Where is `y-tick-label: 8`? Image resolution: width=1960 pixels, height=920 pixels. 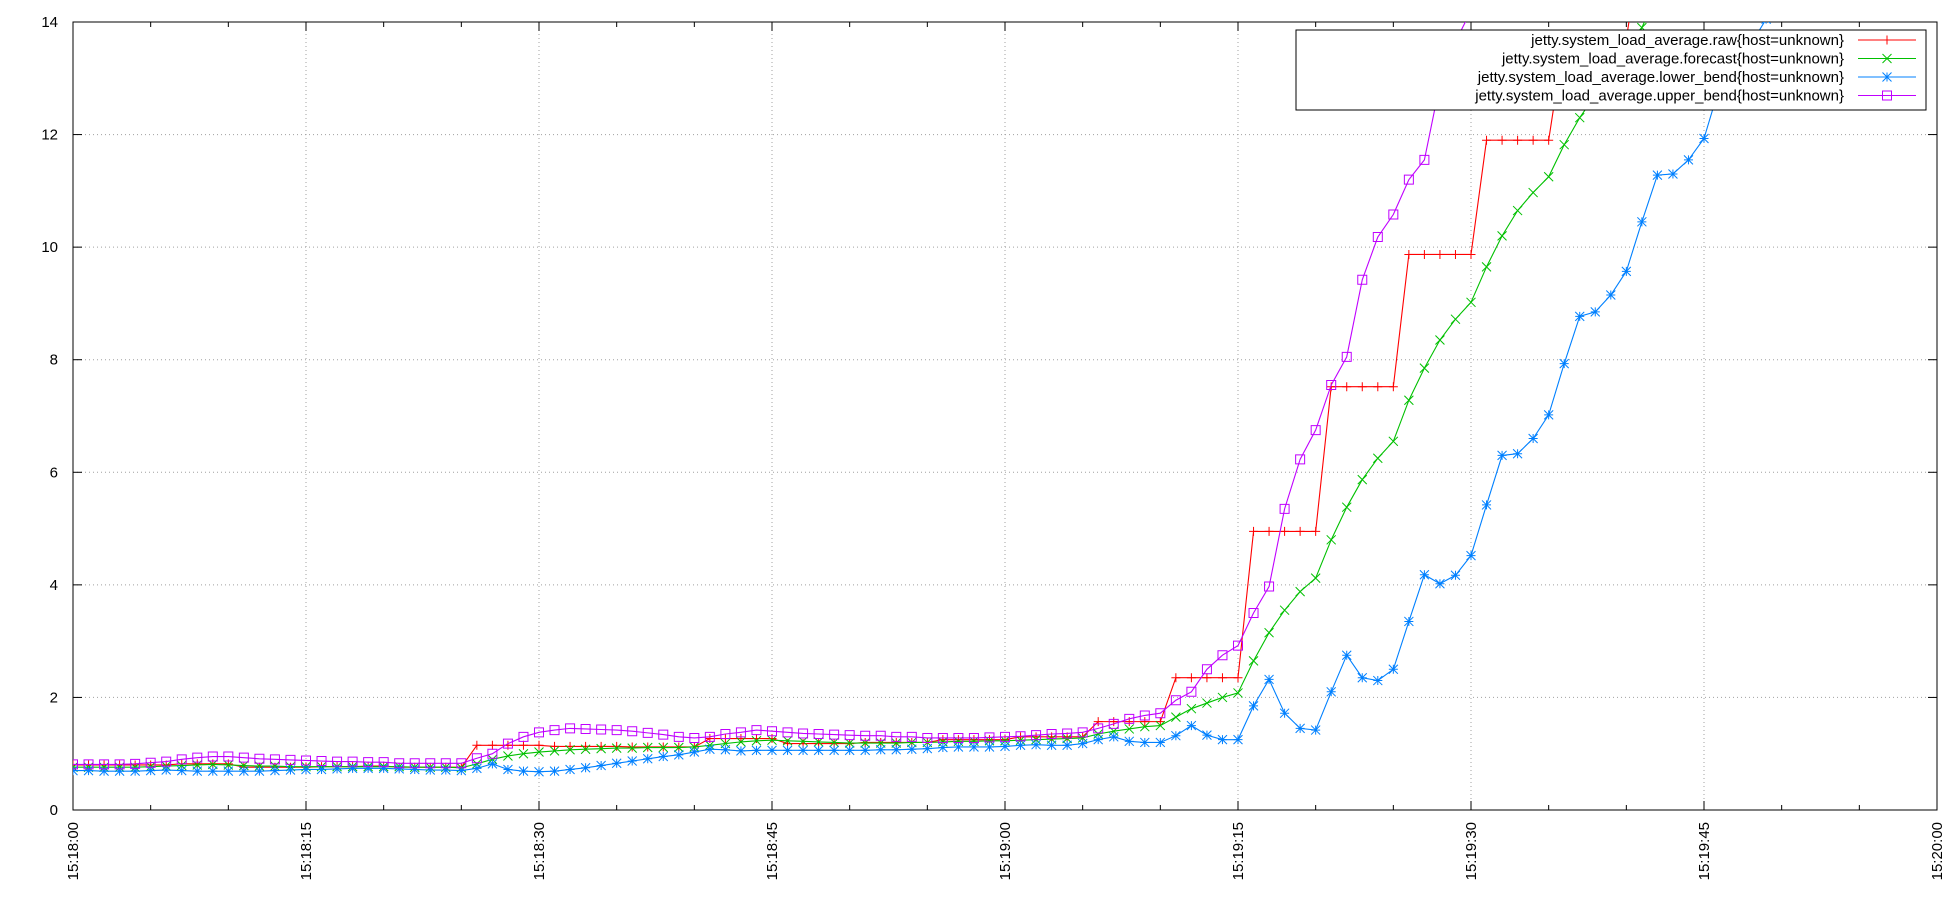
y-tick-label: 8 is located at coordinates (54, 360).